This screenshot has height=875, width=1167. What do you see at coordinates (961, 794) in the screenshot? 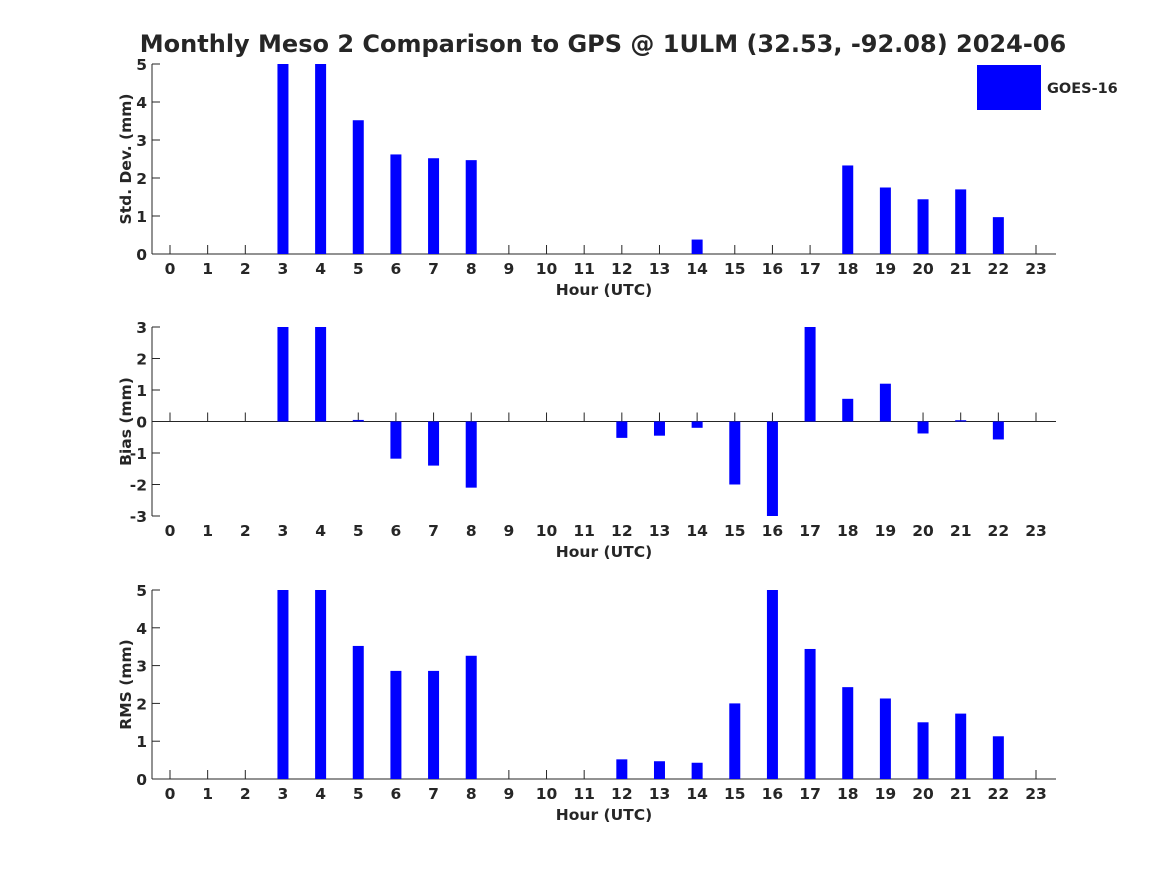
I see `x-tick-label: 21` at bounding box center [961, 794].